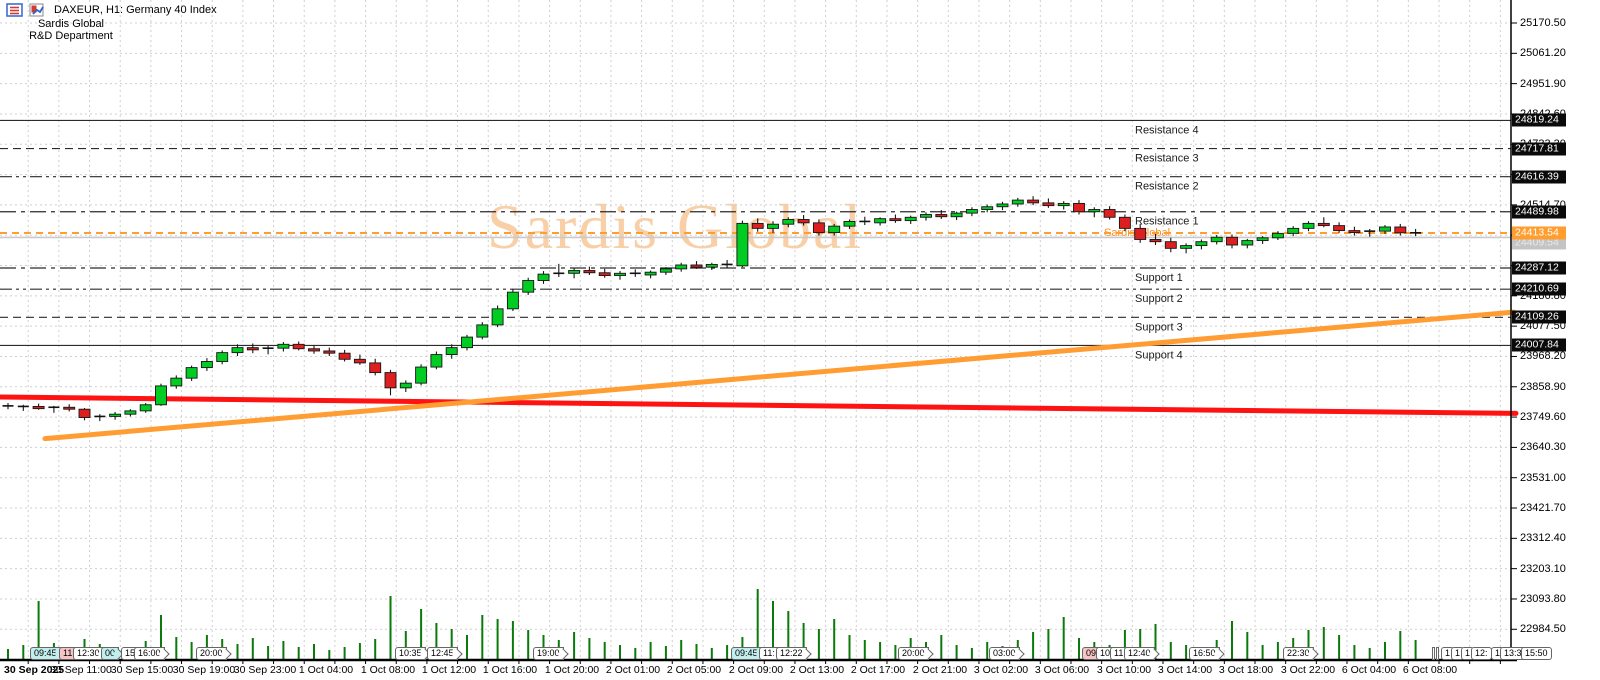 This screenshot has width=1600, height=680. What do you see at coordinates (1298, 653) in the screenshot?
I see `time-tag: 22:30` at bounding box center [1298, 653].